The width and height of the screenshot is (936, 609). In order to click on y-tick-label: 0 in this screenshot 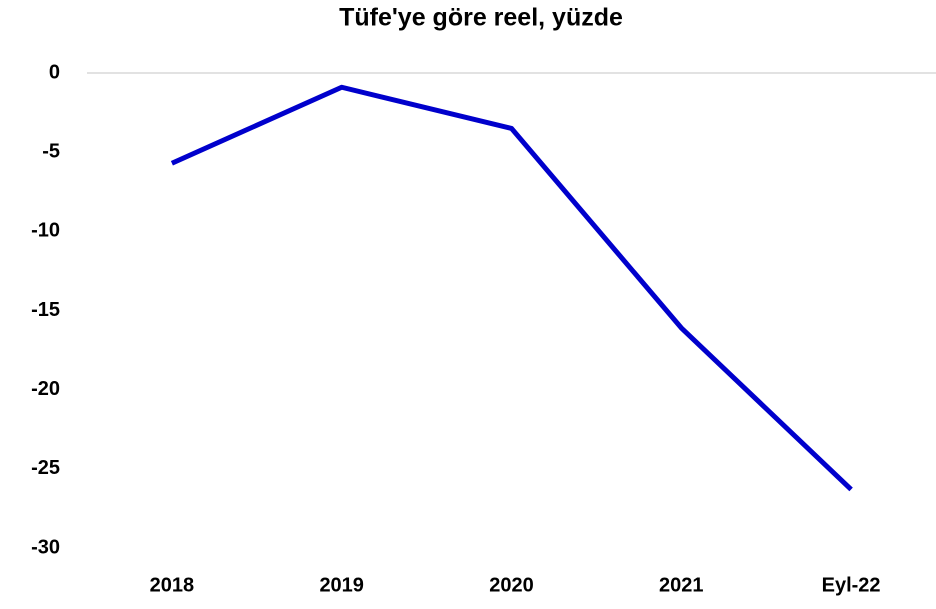, I will do `click(54, 72)`.